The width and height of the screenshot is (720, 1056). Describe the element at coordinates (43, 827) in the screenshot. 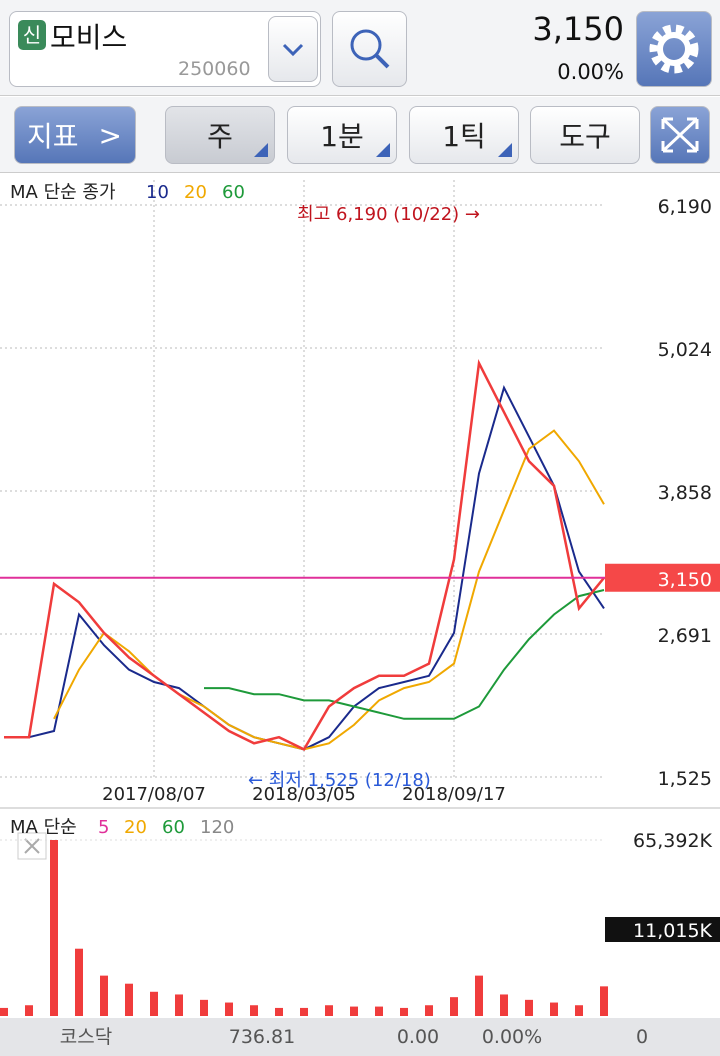

I see `volume-legend-title: MA 단순` at that location.